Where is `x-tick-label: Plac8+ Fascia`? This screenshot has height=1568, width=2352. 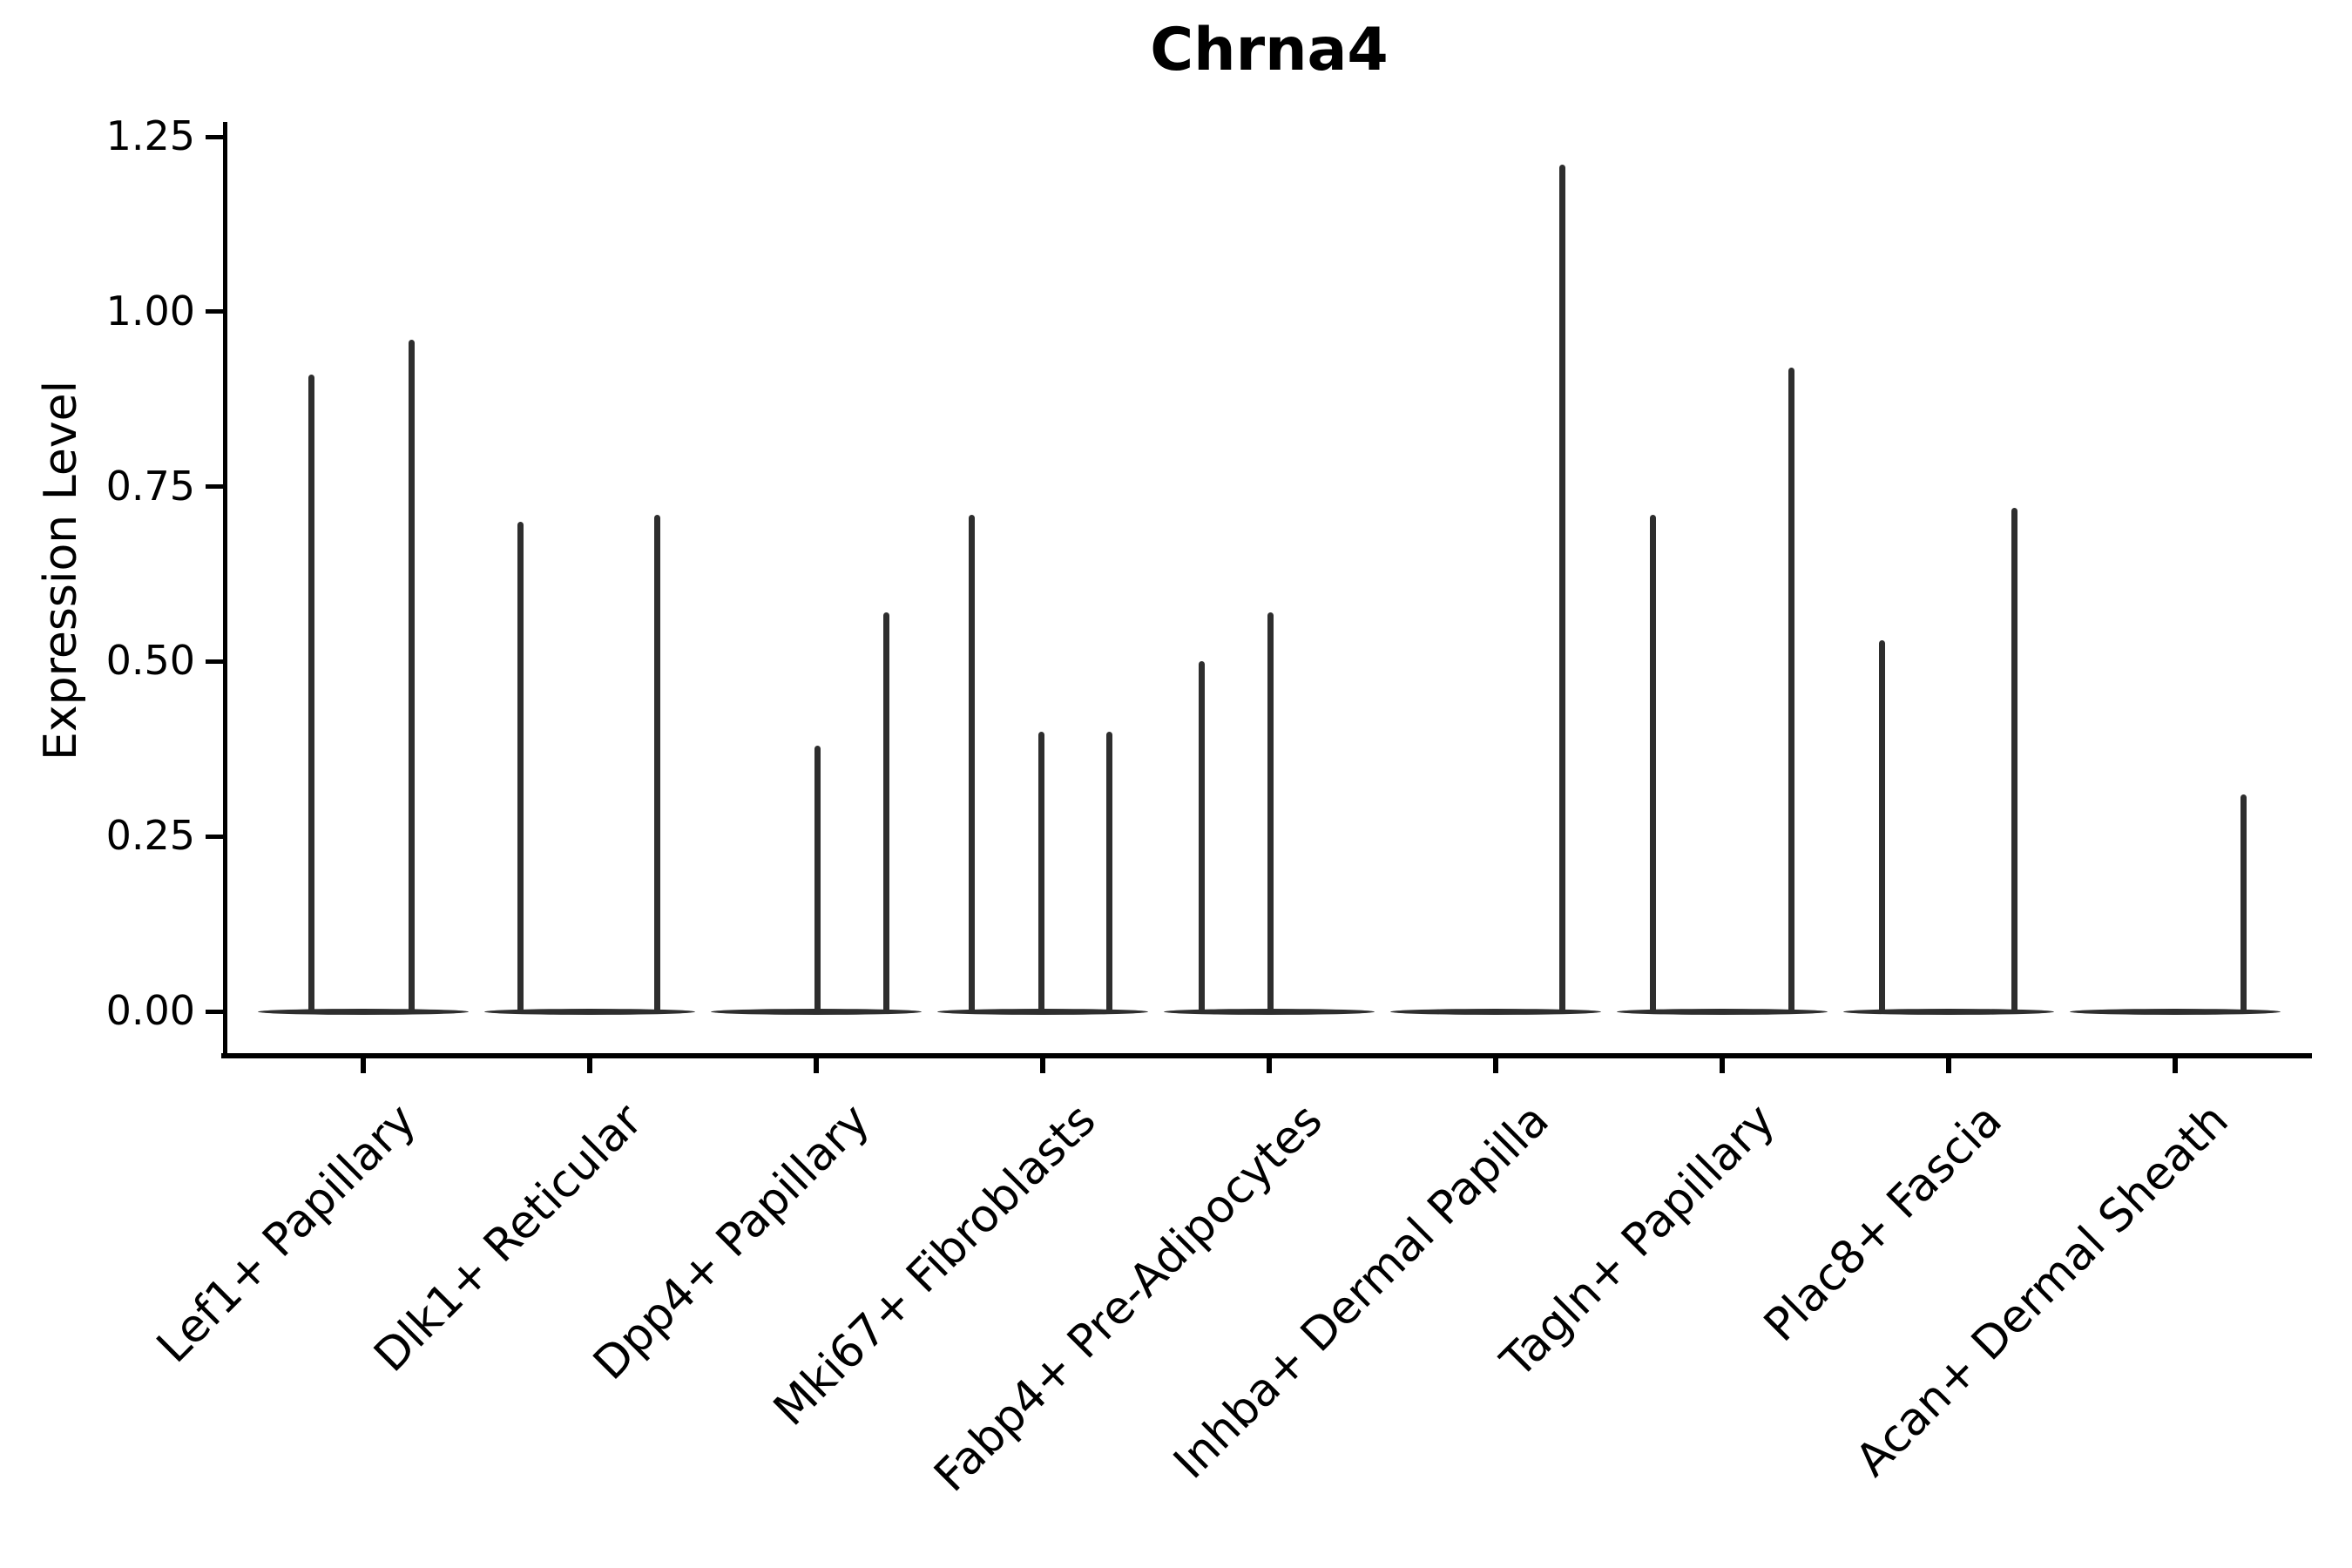 x-tick-label: Plac8+ Fascia is located at coordinates (1883, 1223).